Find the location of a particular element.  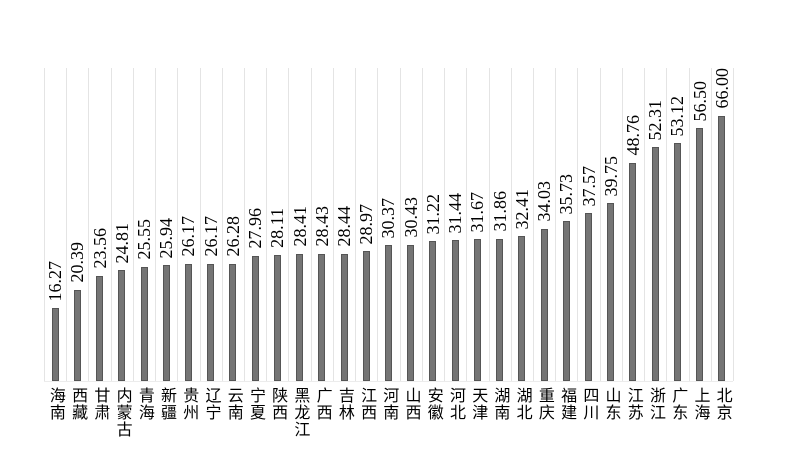

category-label: 海南 is located at coordinates (55, 404).